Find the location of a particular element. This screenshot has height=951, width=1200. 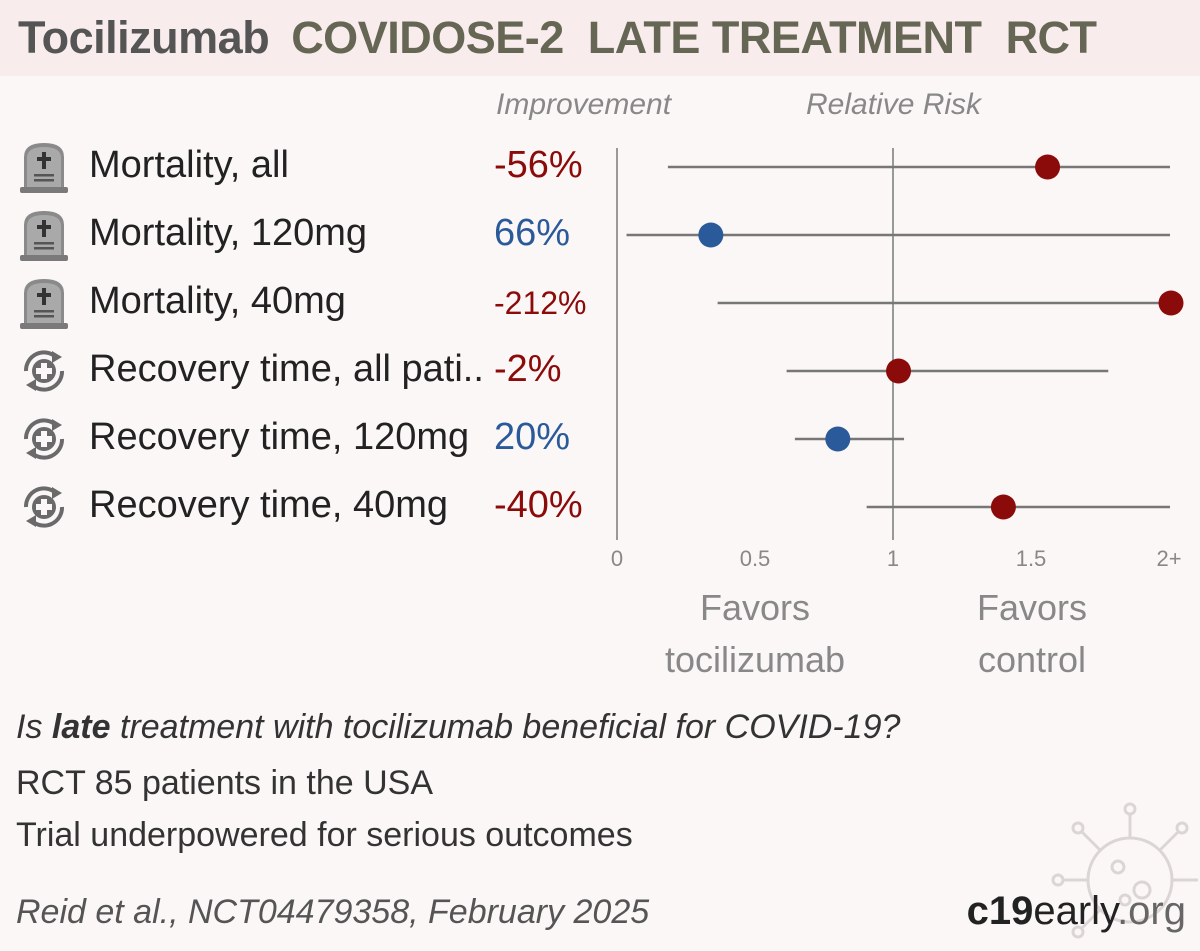

treatment-category: LATE TREATMENT is located at coordinates (784, 37).